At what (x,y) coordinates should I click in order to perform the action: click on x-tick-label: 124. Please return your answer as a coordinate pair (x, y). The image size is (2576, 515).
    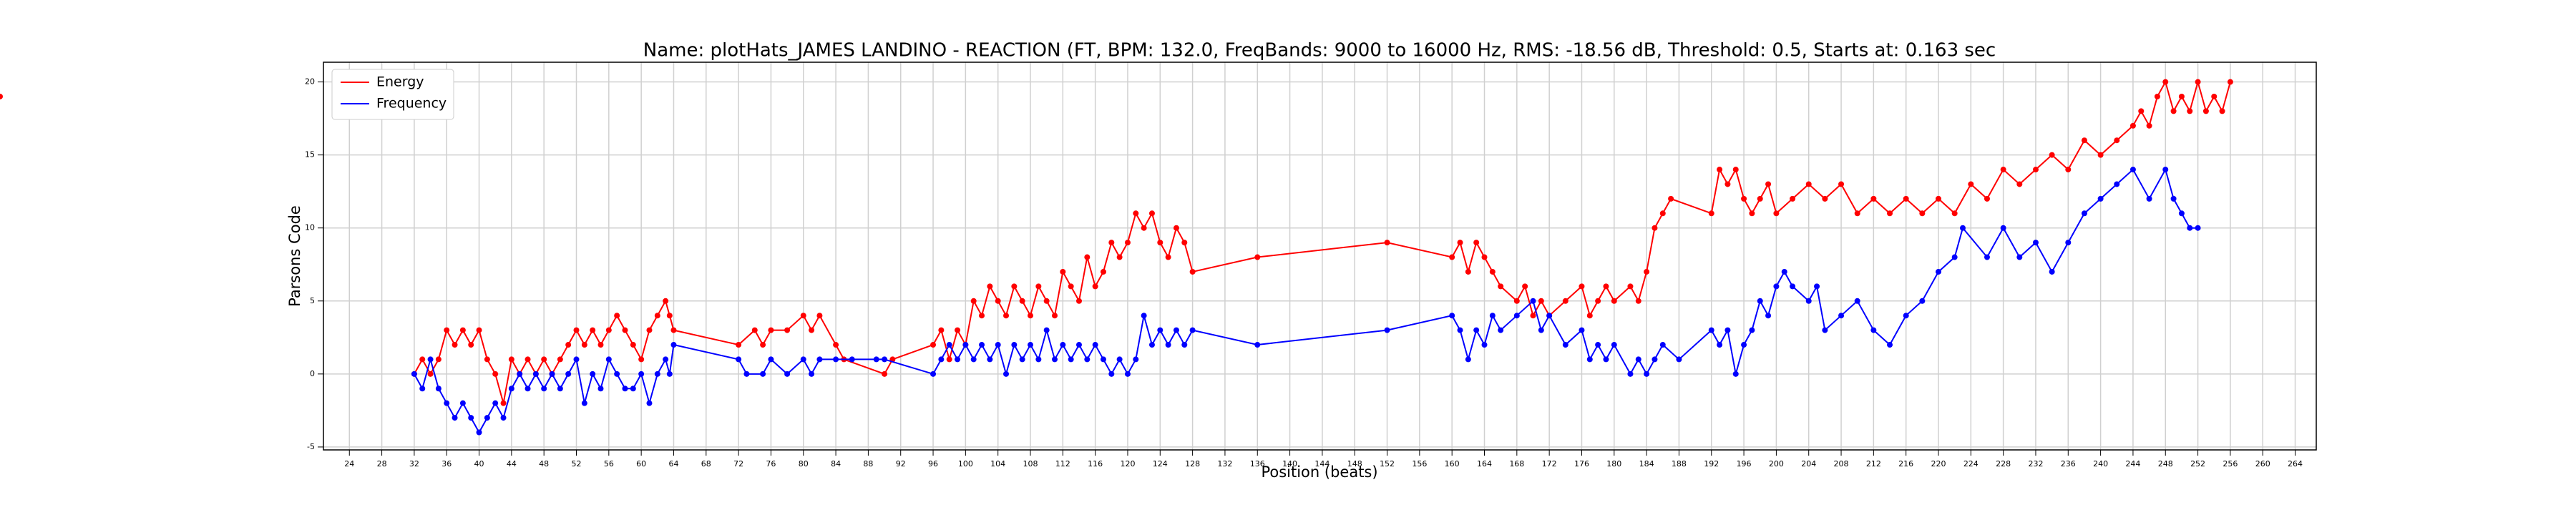
    Looking at the image, I should click on (1160, 464).